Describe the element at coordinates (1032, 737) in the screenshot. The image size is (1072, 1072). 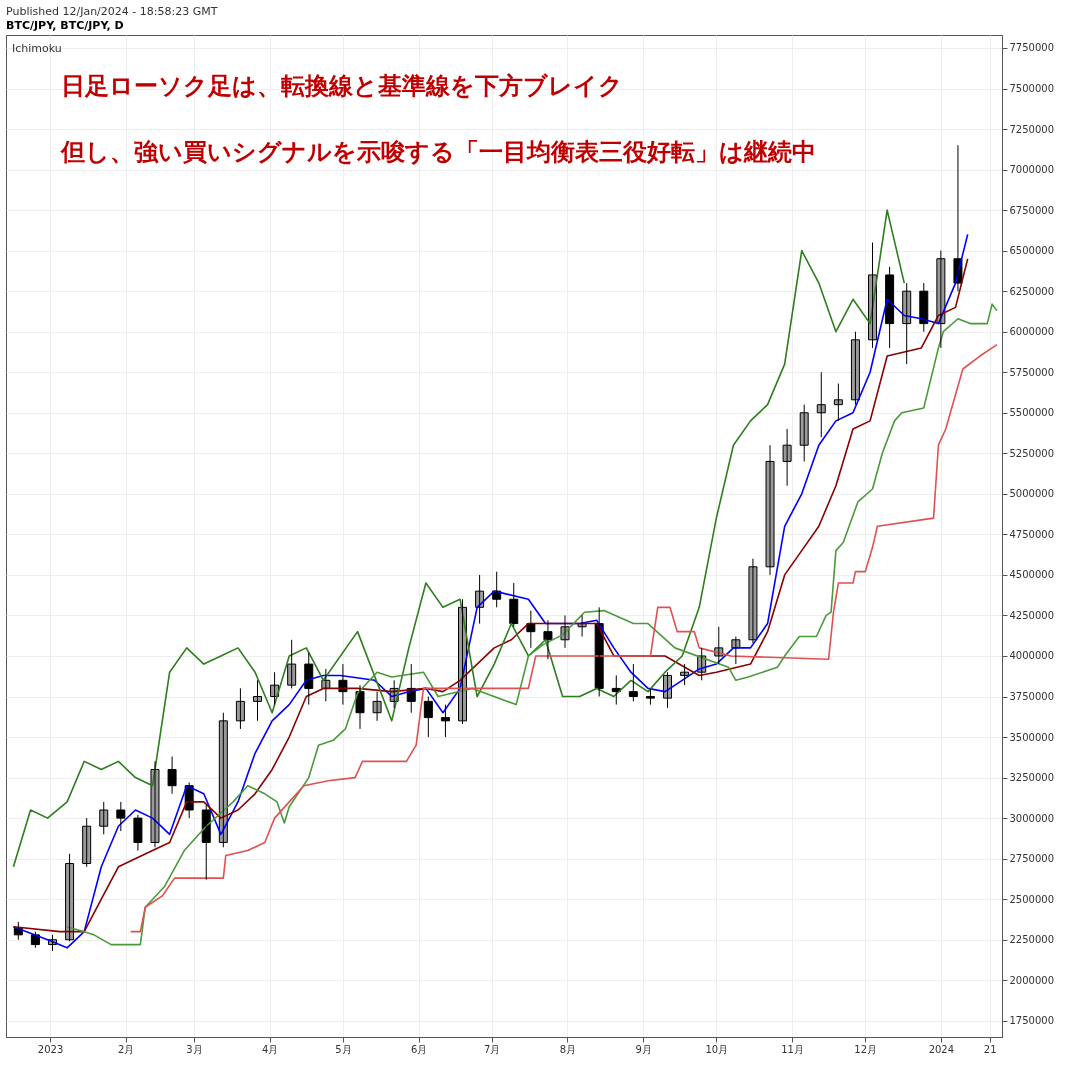
I see `y-tick-label: 3500000` at that location.